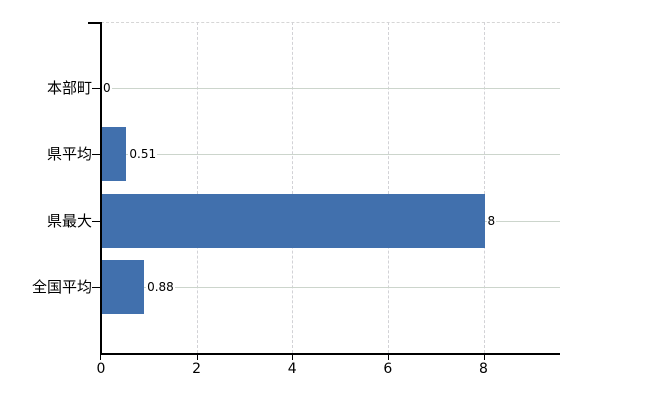 Image resolution: width=650 pixels, height=400 pixels. Describe the element at coordinates (388, 369) in the screenshot. I see `x-tick-label: 6` at that location.